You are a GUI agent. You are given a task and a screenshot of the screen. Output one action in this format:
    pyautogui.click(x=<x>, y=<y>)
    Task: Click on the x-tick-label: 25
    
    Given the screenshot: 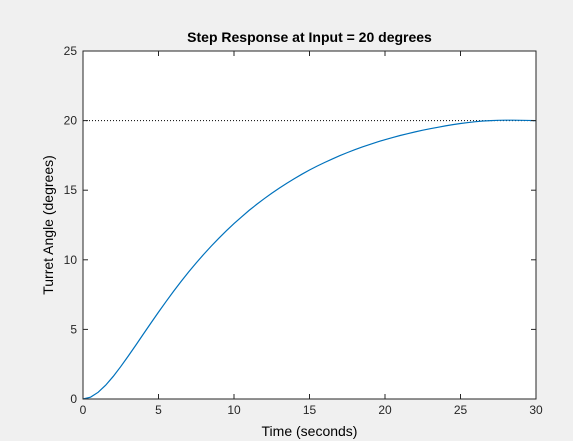 What is the action you would take?
    pyautogui.click(x=461, y=410)
    